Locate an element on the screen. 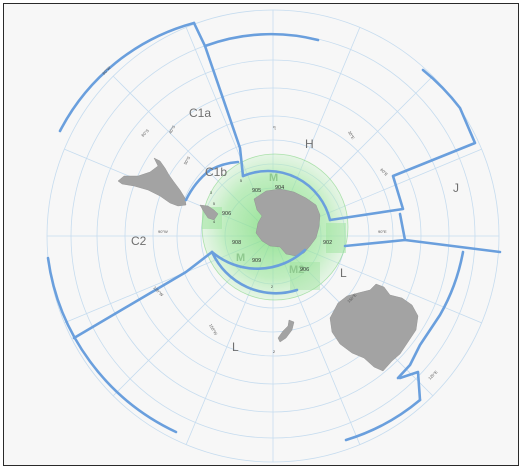 The image size is (526, 471). subarea-small-1: 5 is located at coordinates (241, 181).